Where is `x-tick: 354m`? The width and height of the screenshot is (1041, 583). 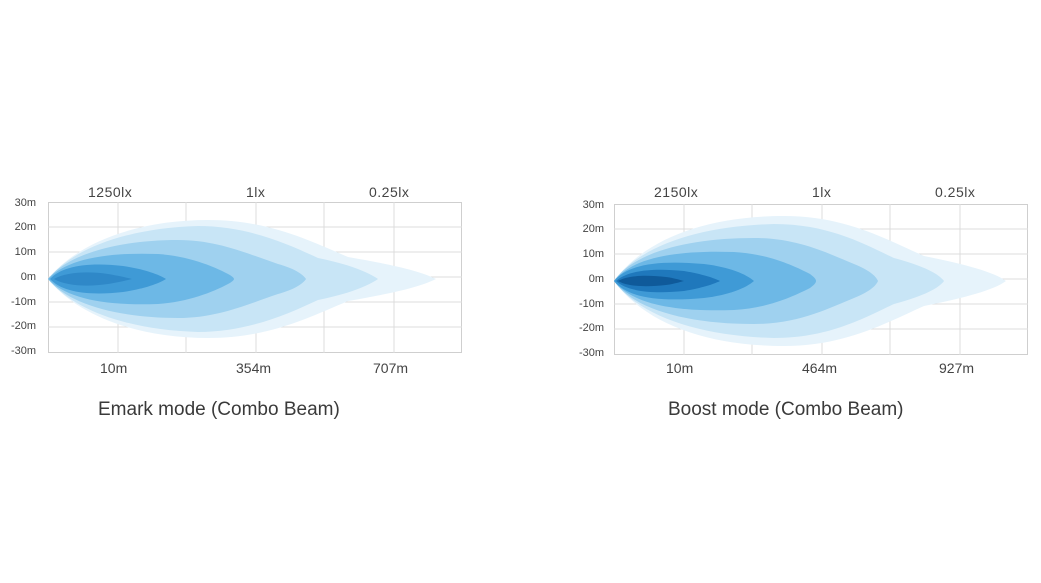 x-tick: 354m is located at coordinates (254, 368).